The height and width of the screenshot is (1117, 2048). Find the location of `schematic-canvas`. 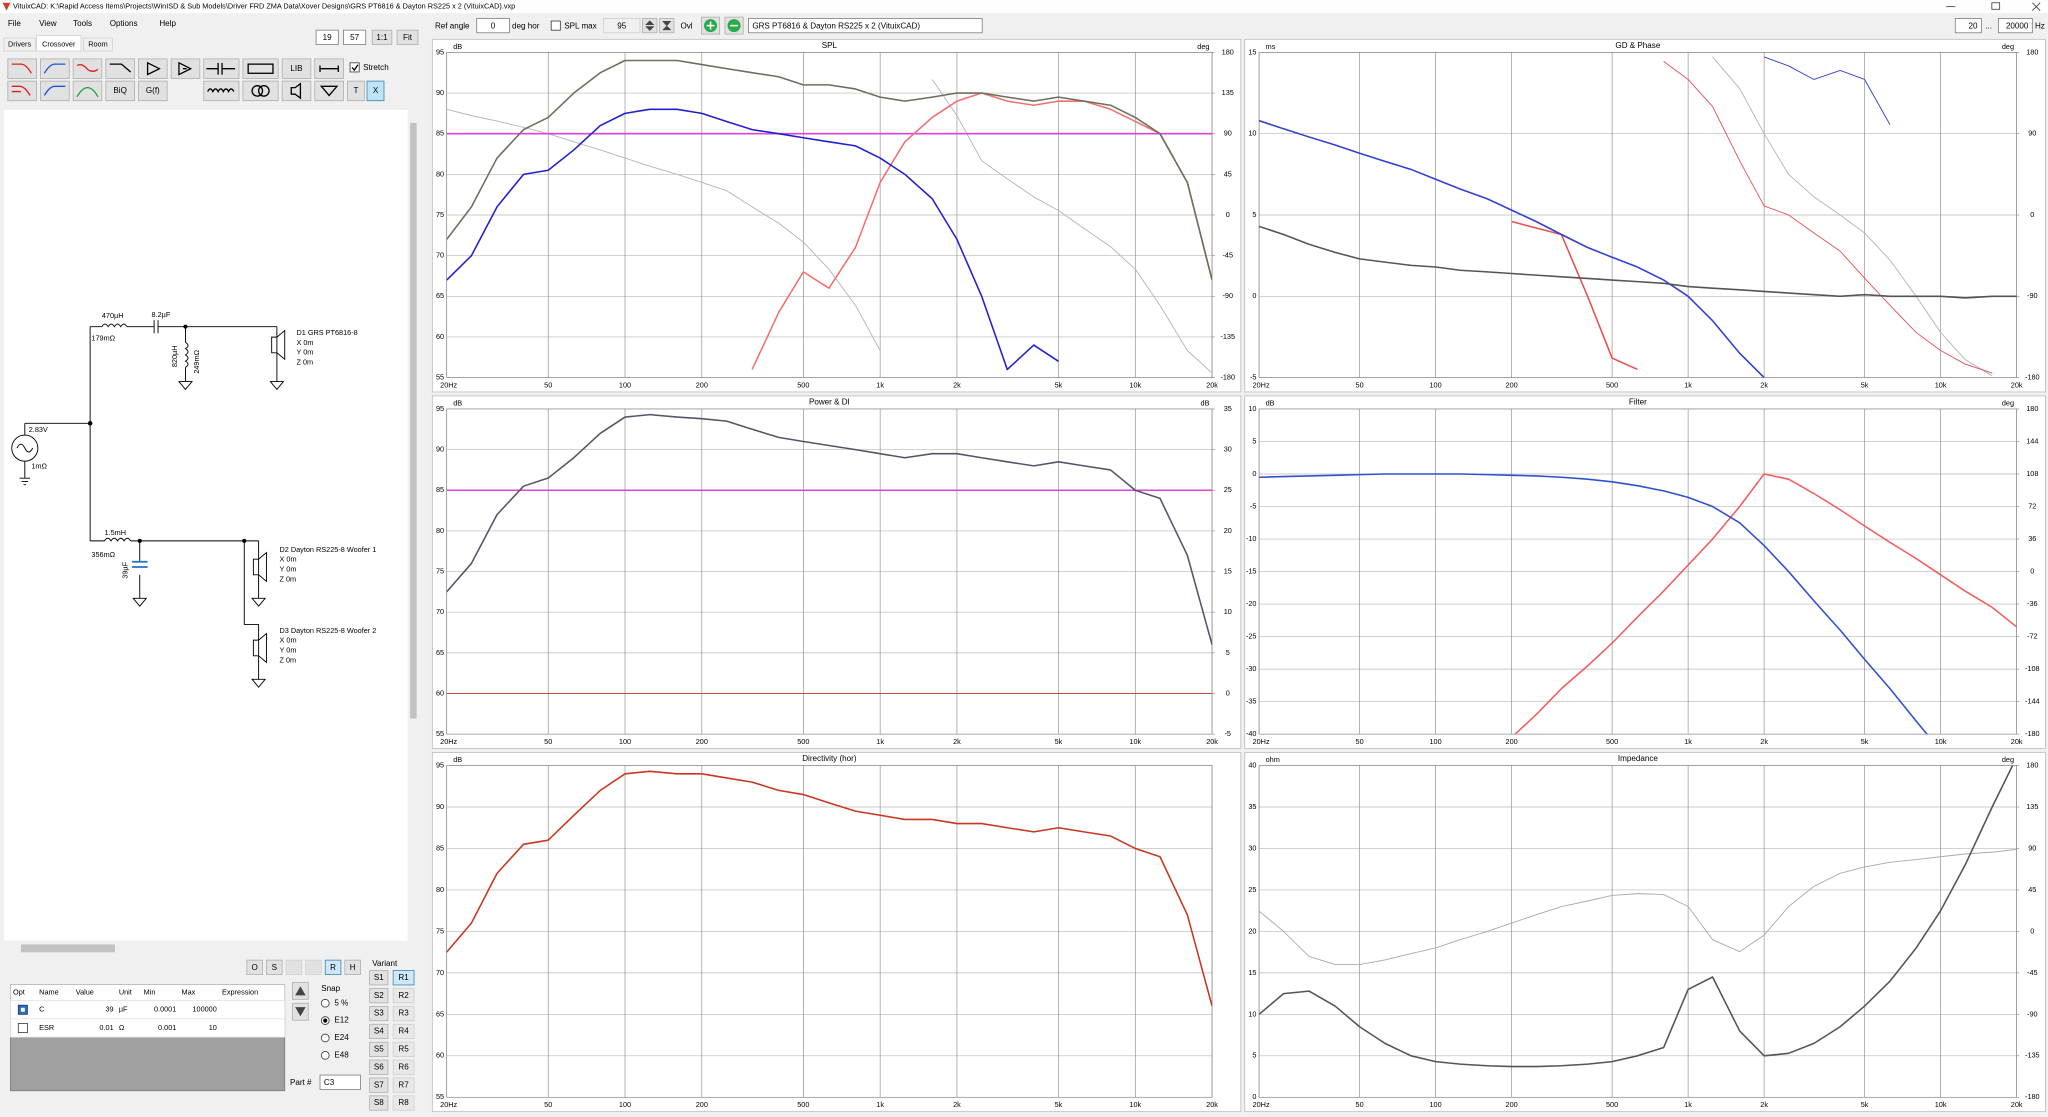

schematic-canvas is located at coordinates (205, 525).